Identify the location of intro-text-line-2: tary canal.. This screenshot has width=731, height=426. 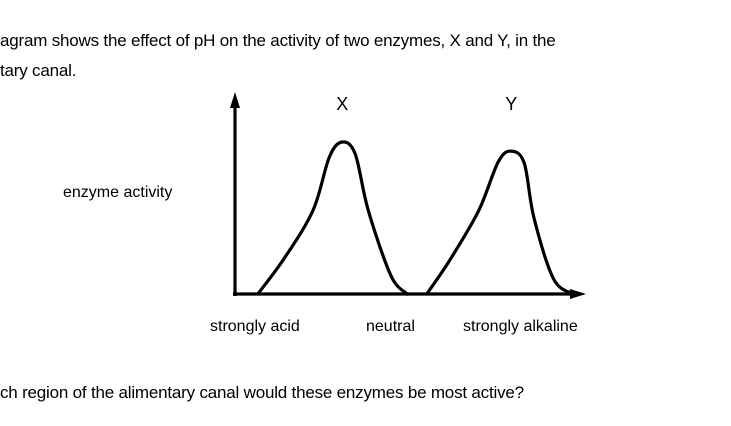
(38, 70).